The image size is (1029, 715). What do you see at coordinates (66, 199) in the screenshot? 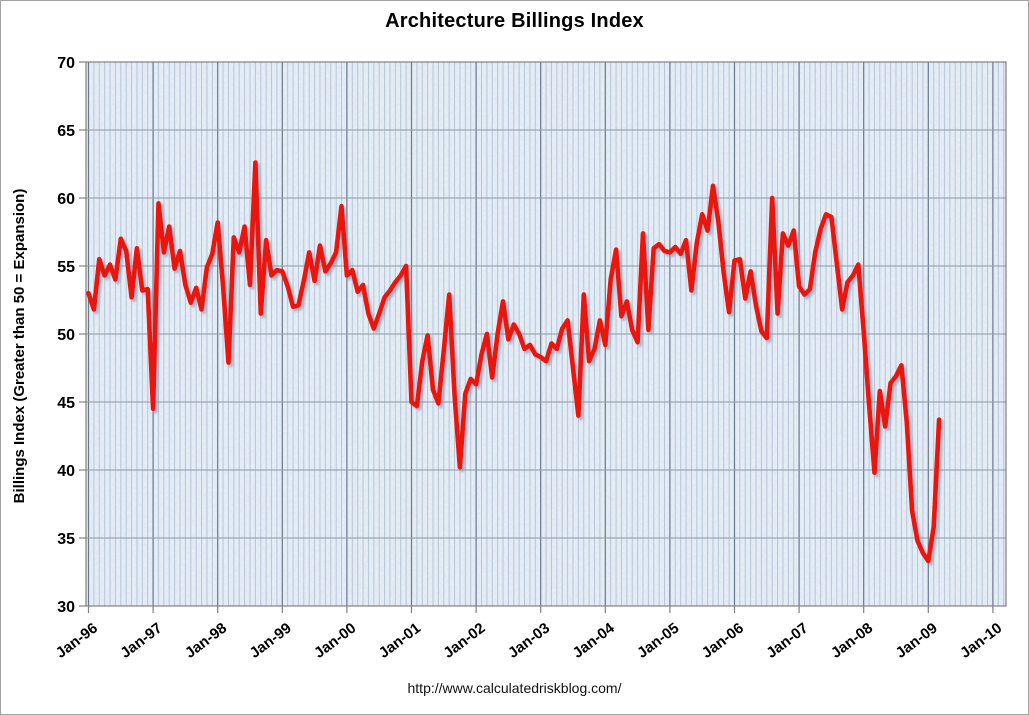
I see `tick-label-y: 60` at bounding box center [66, 199].